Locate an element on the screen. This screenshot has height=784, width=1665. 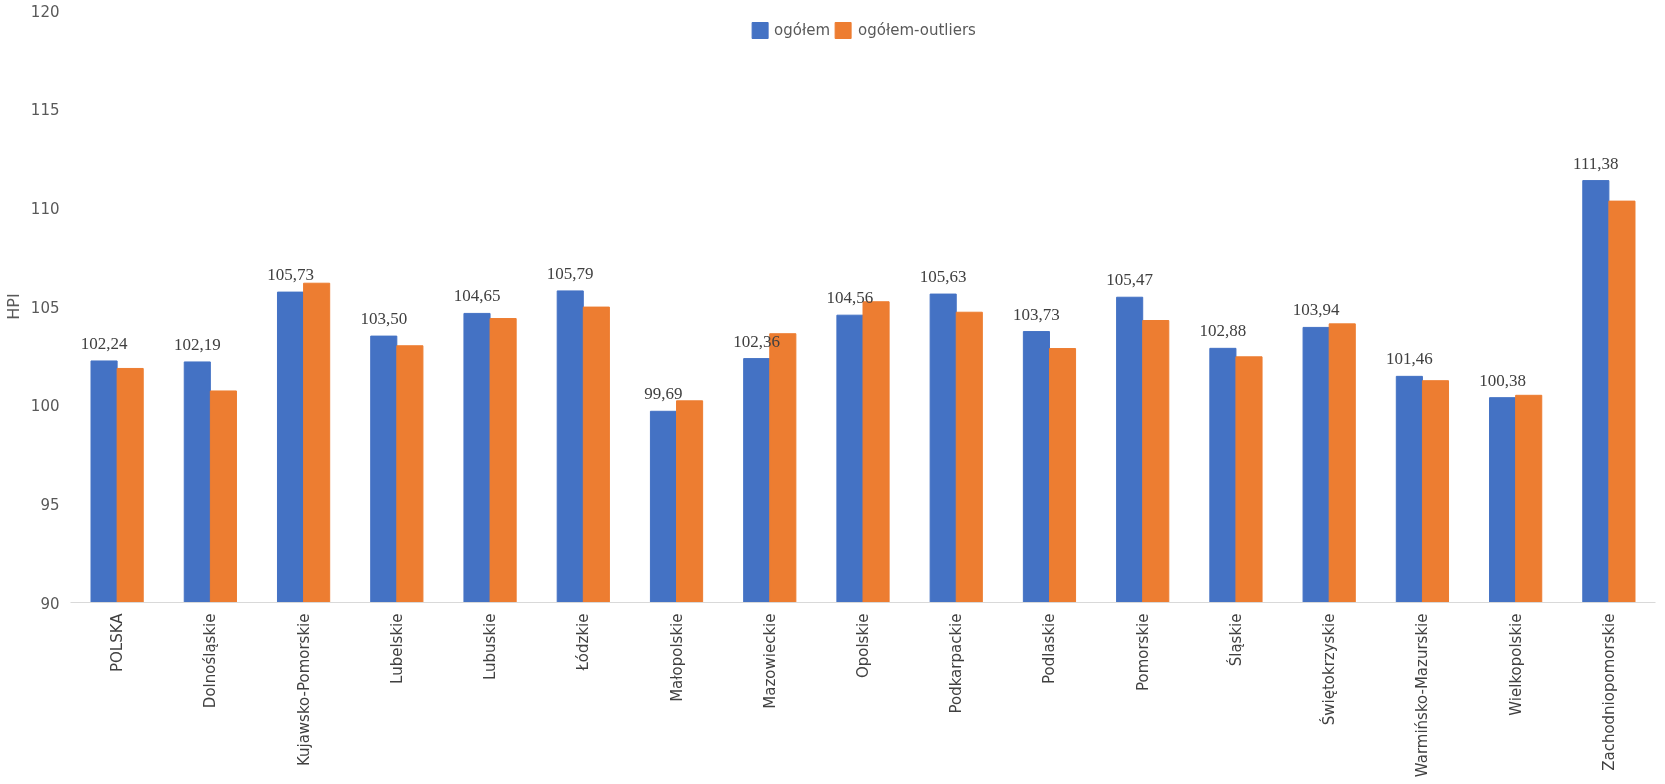
x-tick-label: Podlaskie is located at coordinates (1049, 648).